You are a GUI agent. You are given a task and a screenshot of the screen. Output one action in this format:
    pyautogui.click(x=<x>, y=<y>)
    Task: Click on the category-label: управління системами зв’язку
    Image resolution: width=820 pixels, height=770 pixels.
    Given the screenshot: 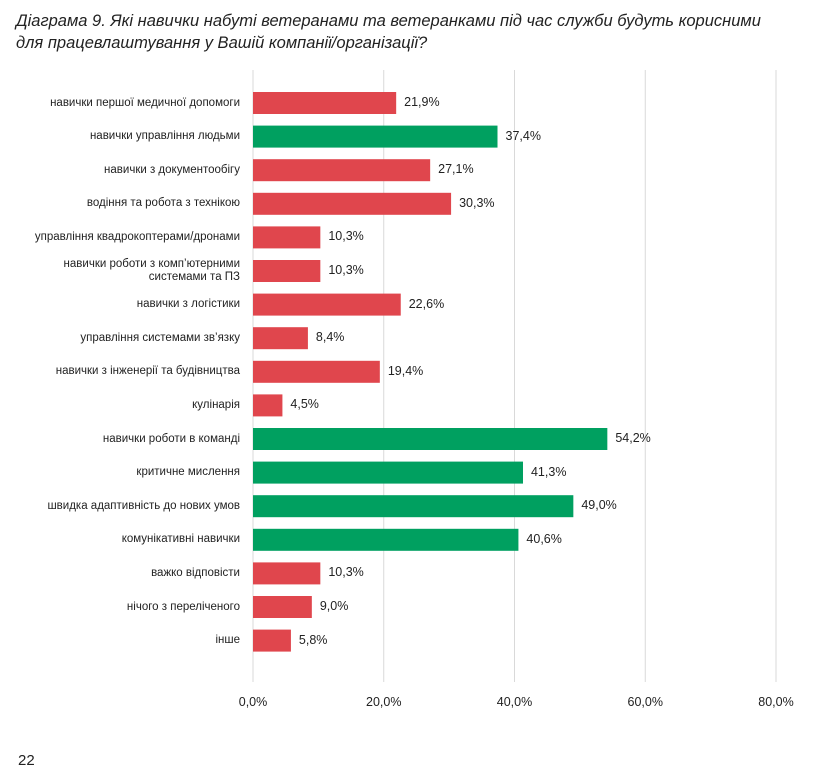 What is the action you would take?
    pyautogui.click(x=160, y=337)
    